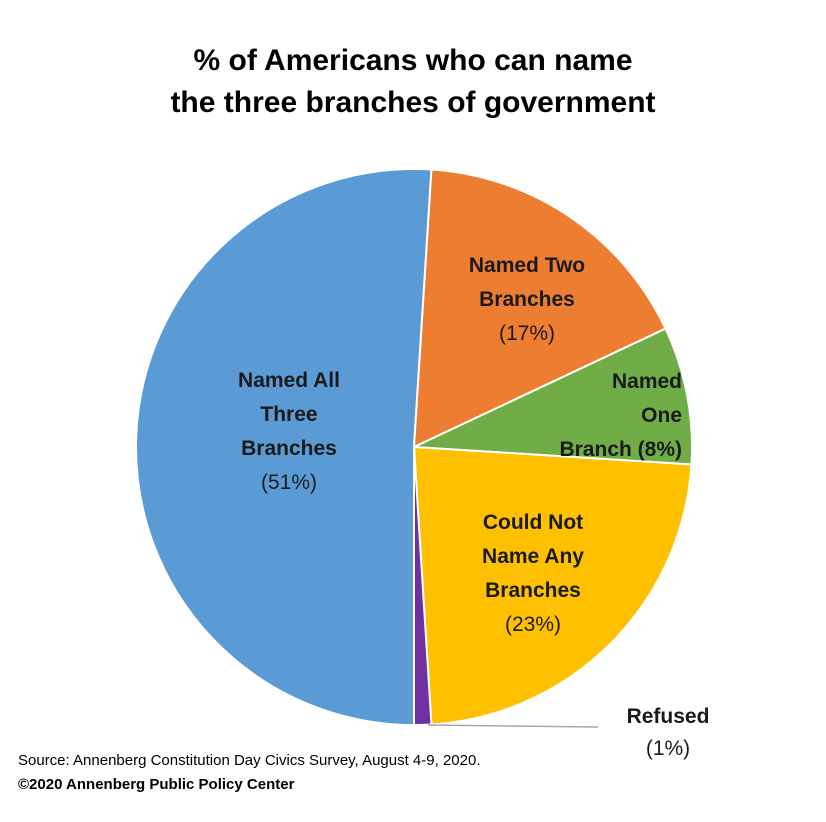  Describe the element at coordinates (668, 732) in the screenshot. I see `slice-label-refused: Refused (1%)` at that location.